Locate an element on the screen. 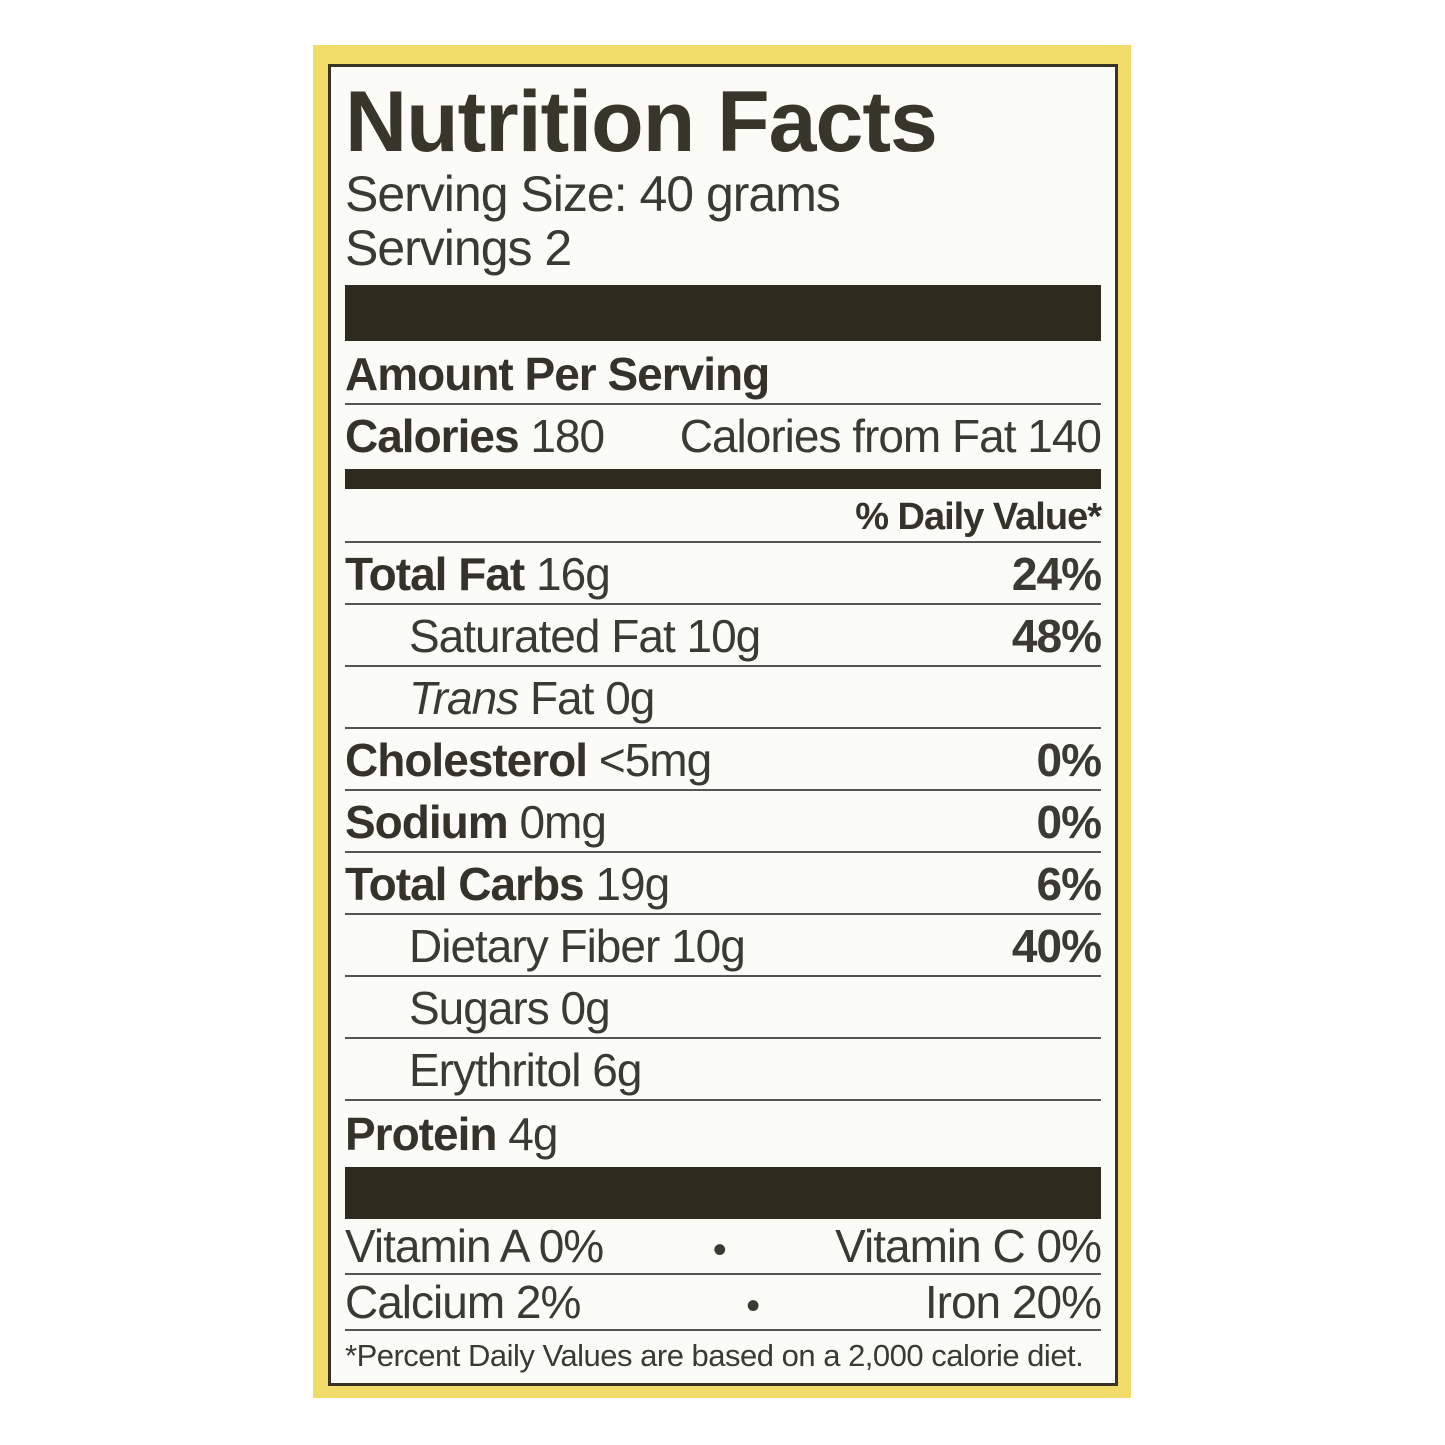  nutrient-label: Total Carbs is located at coordinates (465, 884).